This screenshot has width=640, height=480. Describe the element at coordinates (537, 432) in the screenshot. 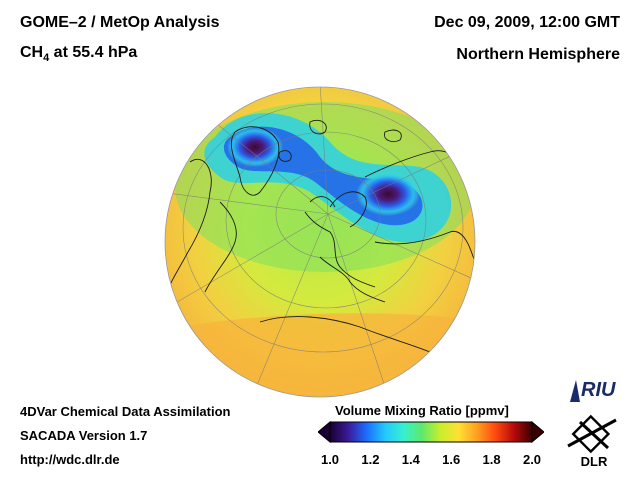

I see `colorbar-max-arrow` at that location.